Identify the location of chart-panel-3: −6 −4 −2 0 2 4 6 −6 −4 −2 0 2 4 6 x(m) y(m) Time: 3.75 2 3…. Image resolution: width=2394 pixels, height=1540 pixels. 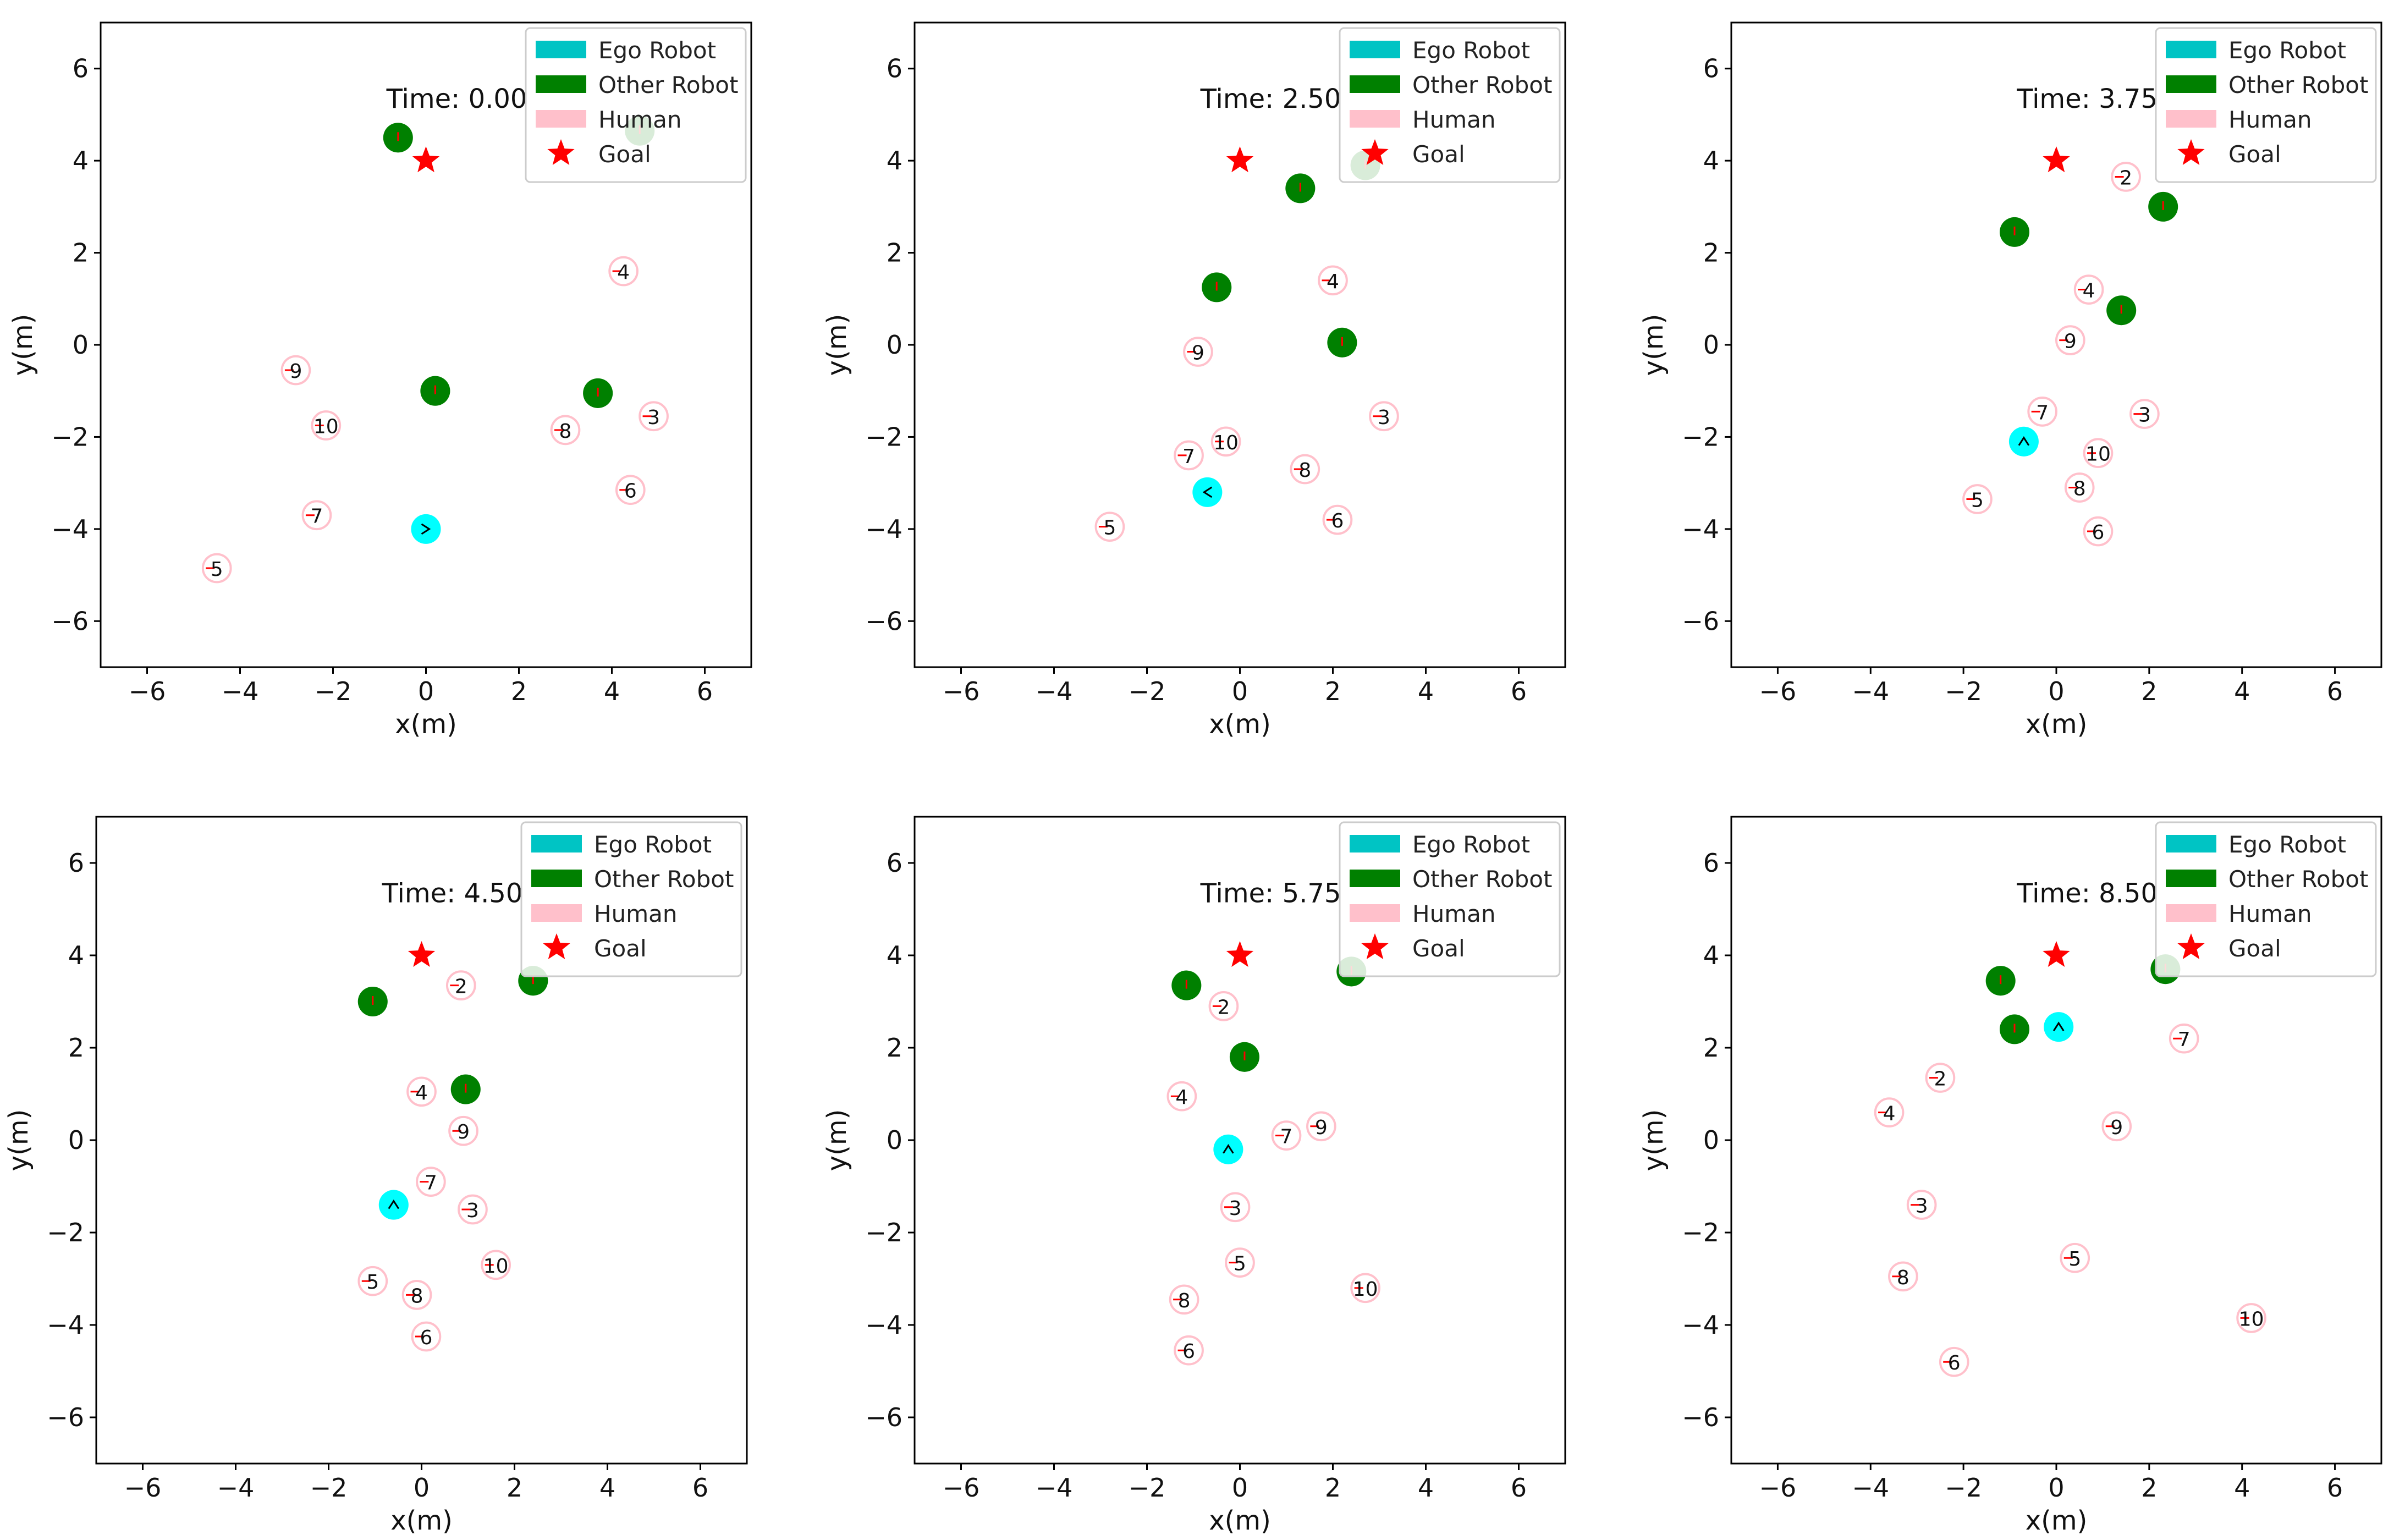
(2010, 380).